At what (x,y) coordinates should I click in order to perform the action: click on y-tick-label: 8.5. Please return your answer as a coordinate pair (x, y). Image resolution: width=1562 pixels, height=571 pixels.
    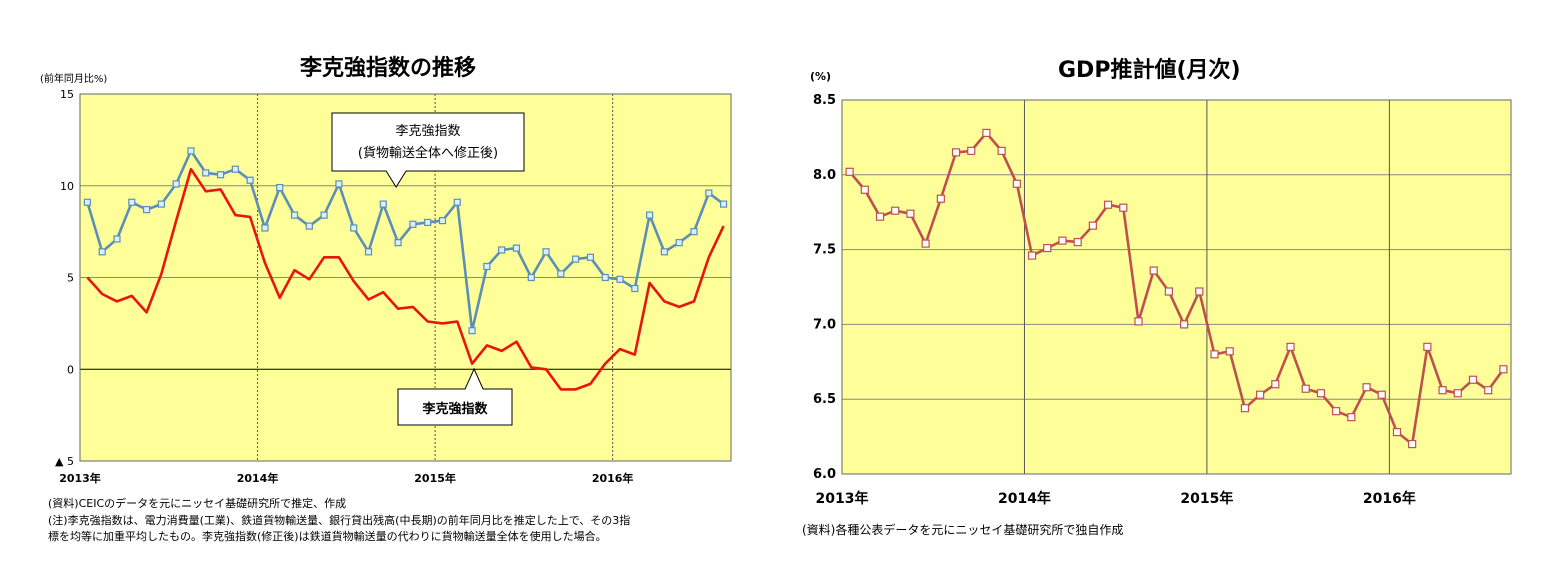
    Looking at the image, I should click on (824, 100).